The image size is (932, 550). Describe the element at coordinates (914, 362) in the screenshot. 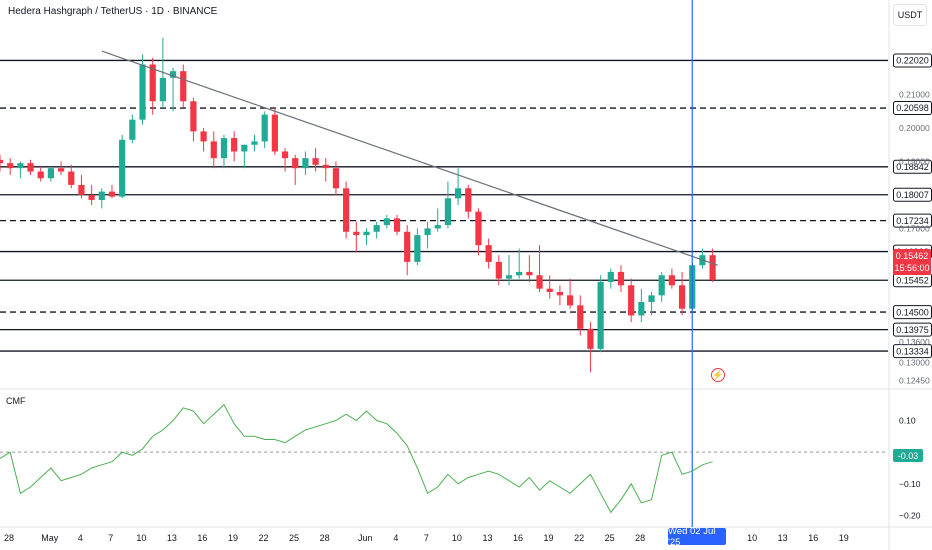

I see `price-tick-6: 0.13000` at that location.